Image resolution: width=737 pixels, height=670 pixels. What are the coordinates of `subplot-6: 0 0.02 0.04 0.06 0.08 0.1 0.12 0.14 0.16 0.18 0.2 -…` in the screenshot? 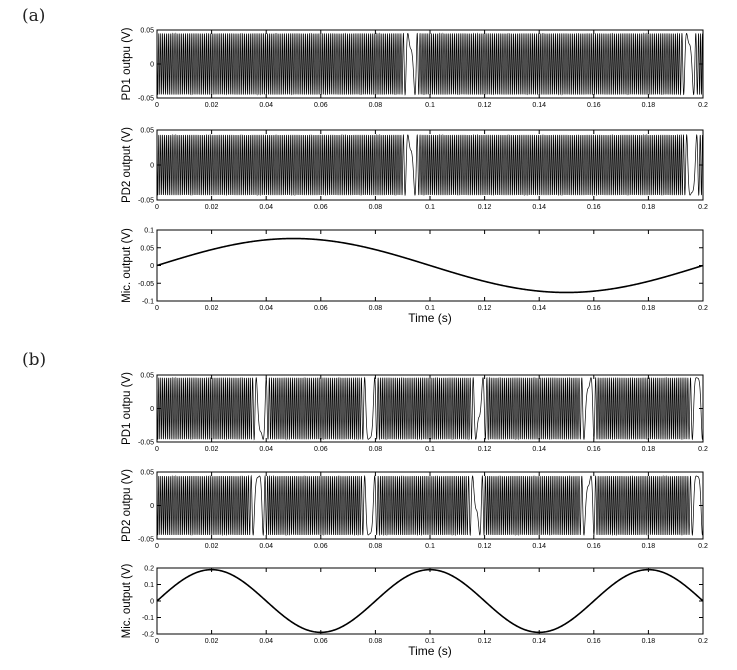 It's located at (414, 610).